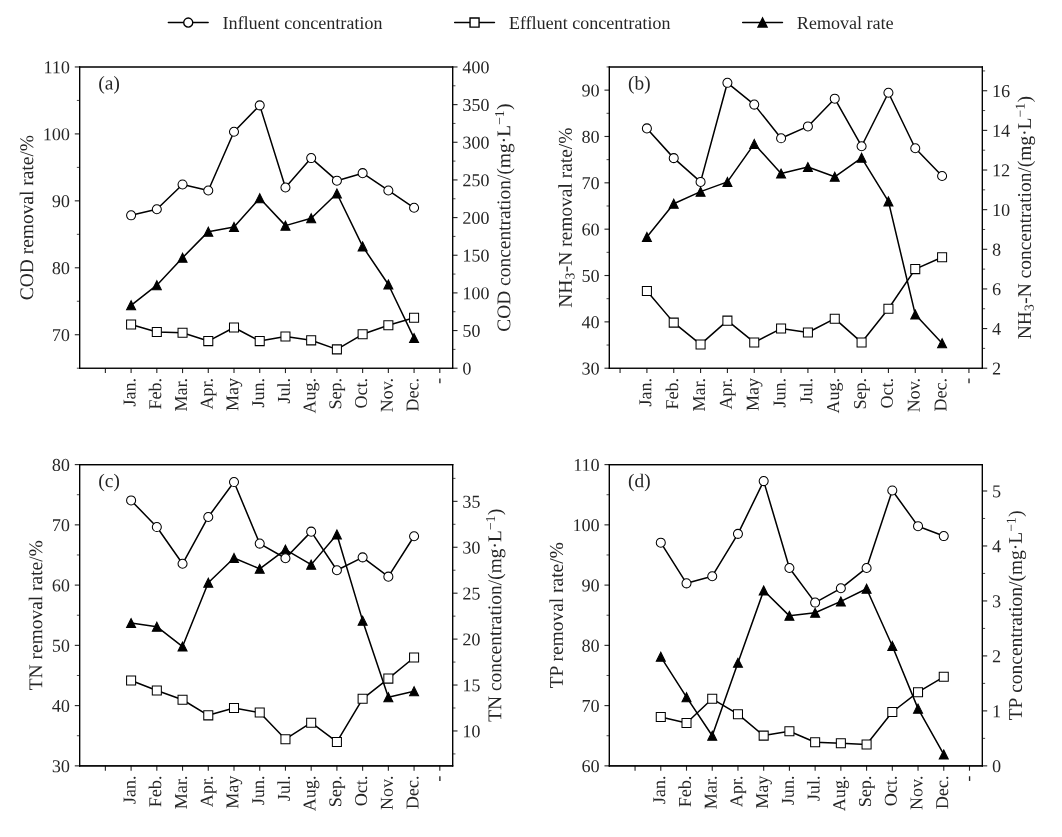 The height and width of the screenshot is (837, 1062). I want to click on y2-tick-label: 12, so click(1001, 170).